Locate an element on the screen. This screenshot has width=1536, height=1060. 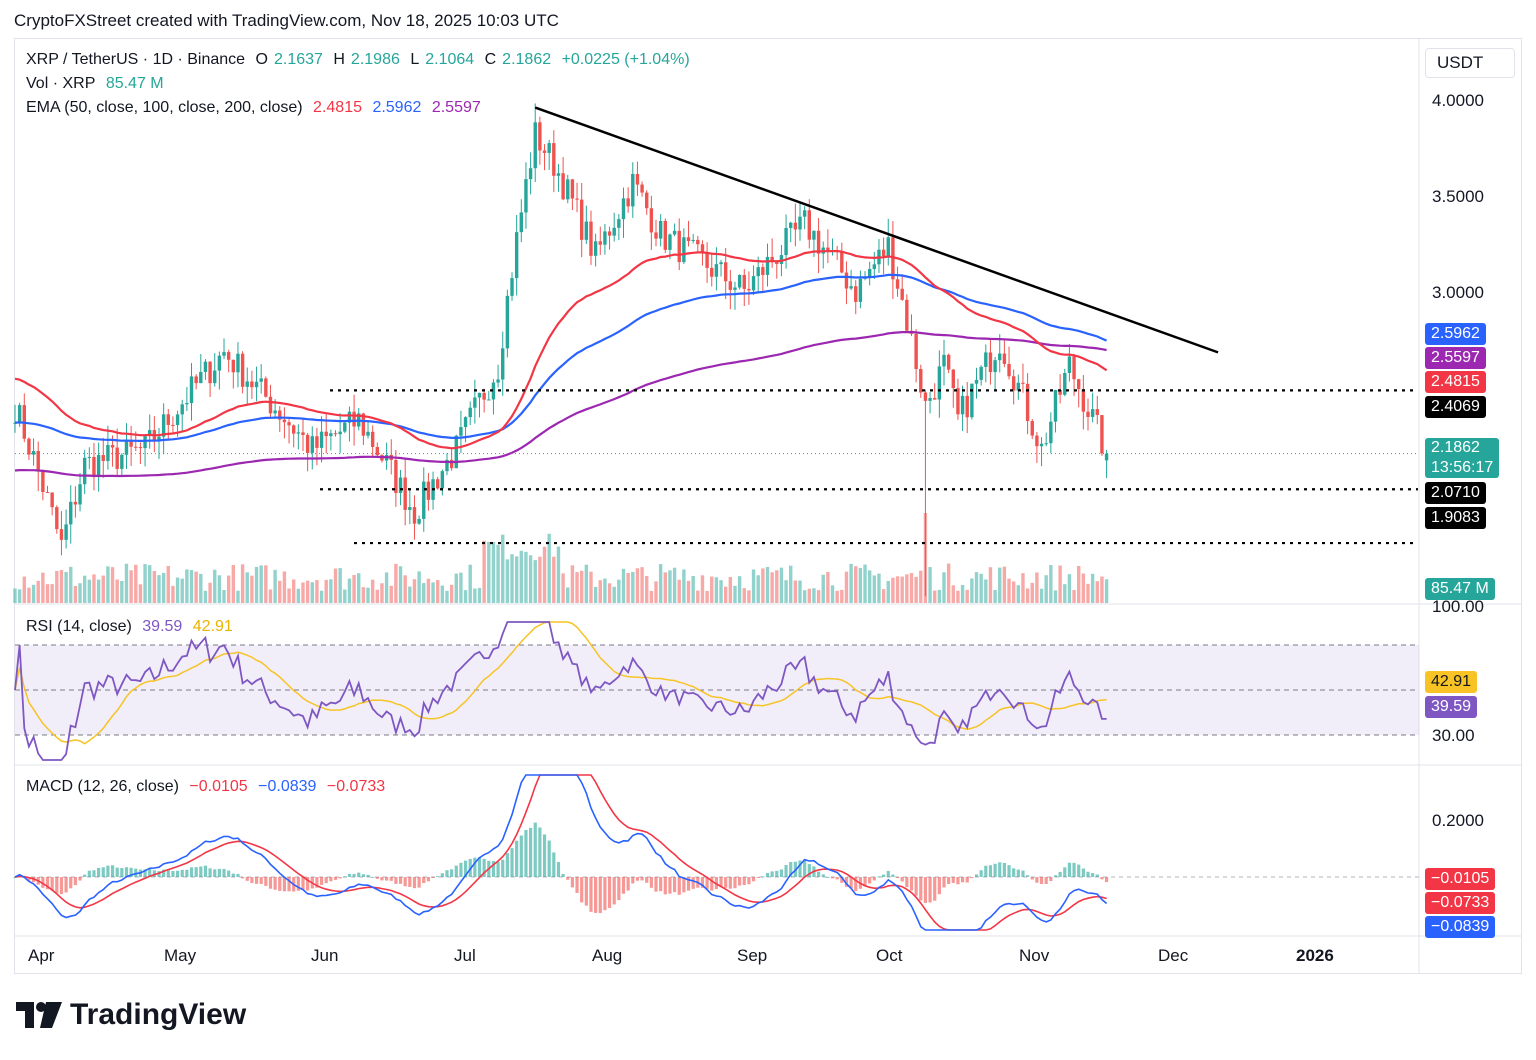
tradingview-logo: TradingView is located at coordinates (131, 1015).